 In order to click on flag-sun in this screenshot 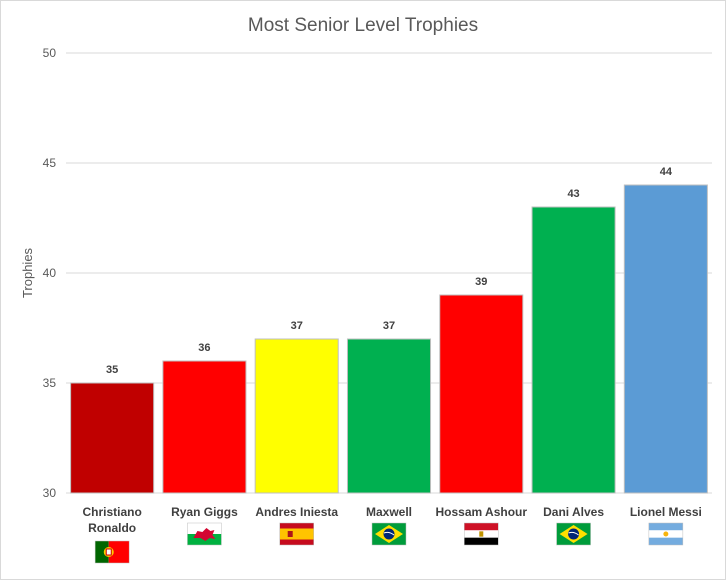, I will do `click(666, 534)`.